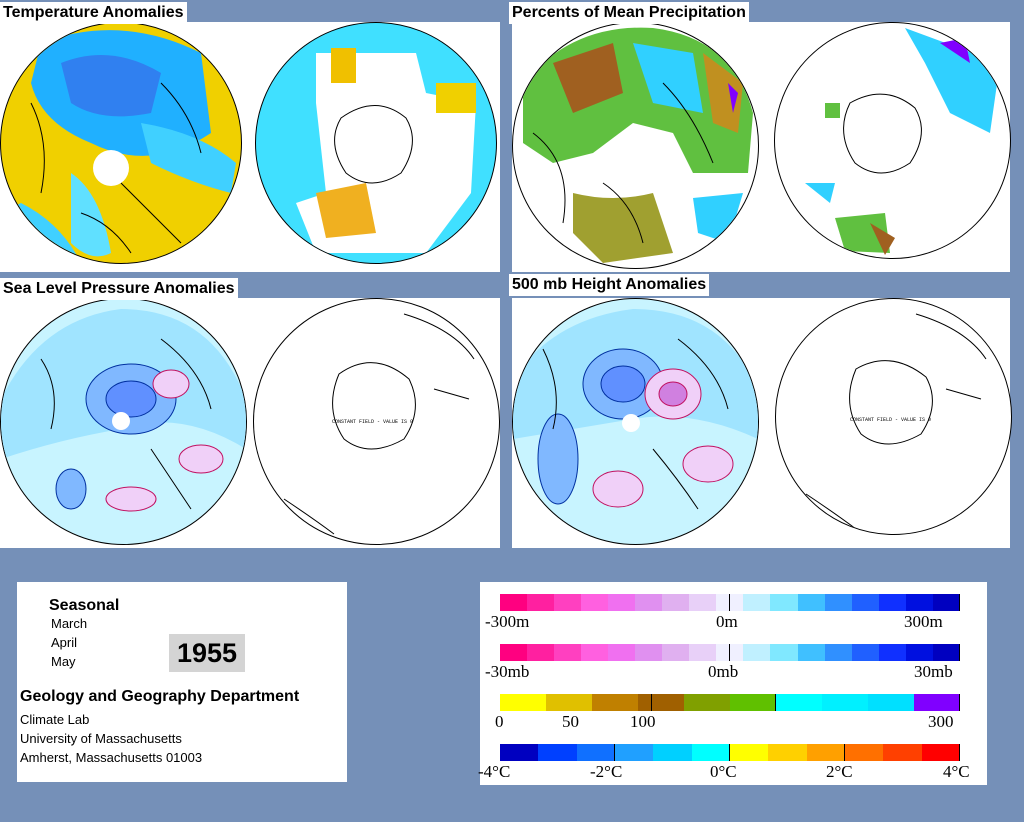  What do you see at coordinates (111, 757) in the screenshot?
I see `address-line-3: Amherst, Massachusetts 01003` at bounding box center [111, 757].